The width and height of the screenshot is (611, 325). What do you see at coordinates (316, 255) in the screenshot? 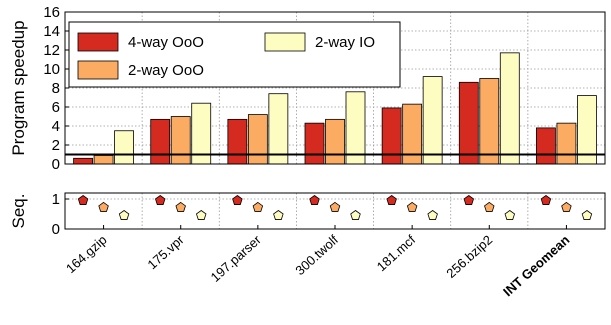
I see `x-tick-label: 300.twolf` at bounding box center [316, 255].